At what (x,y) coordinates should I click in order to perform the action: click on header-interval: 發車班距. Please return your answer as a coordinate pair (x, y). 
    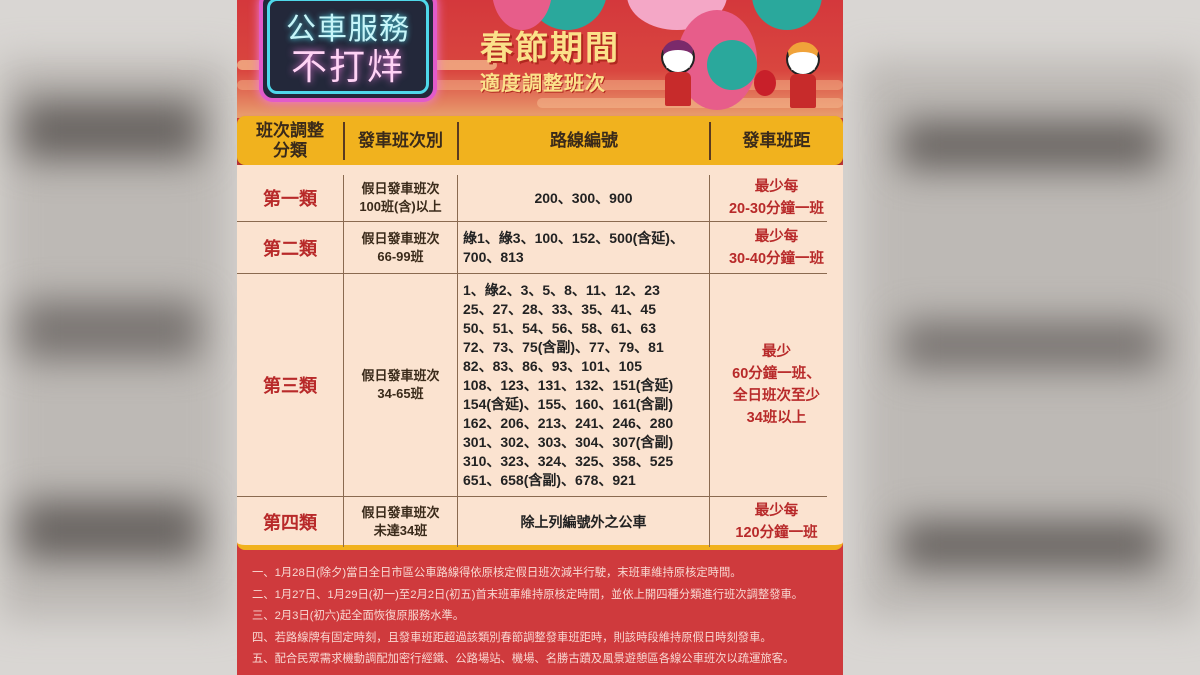
    Looking at the image, I should click on (776, 140).